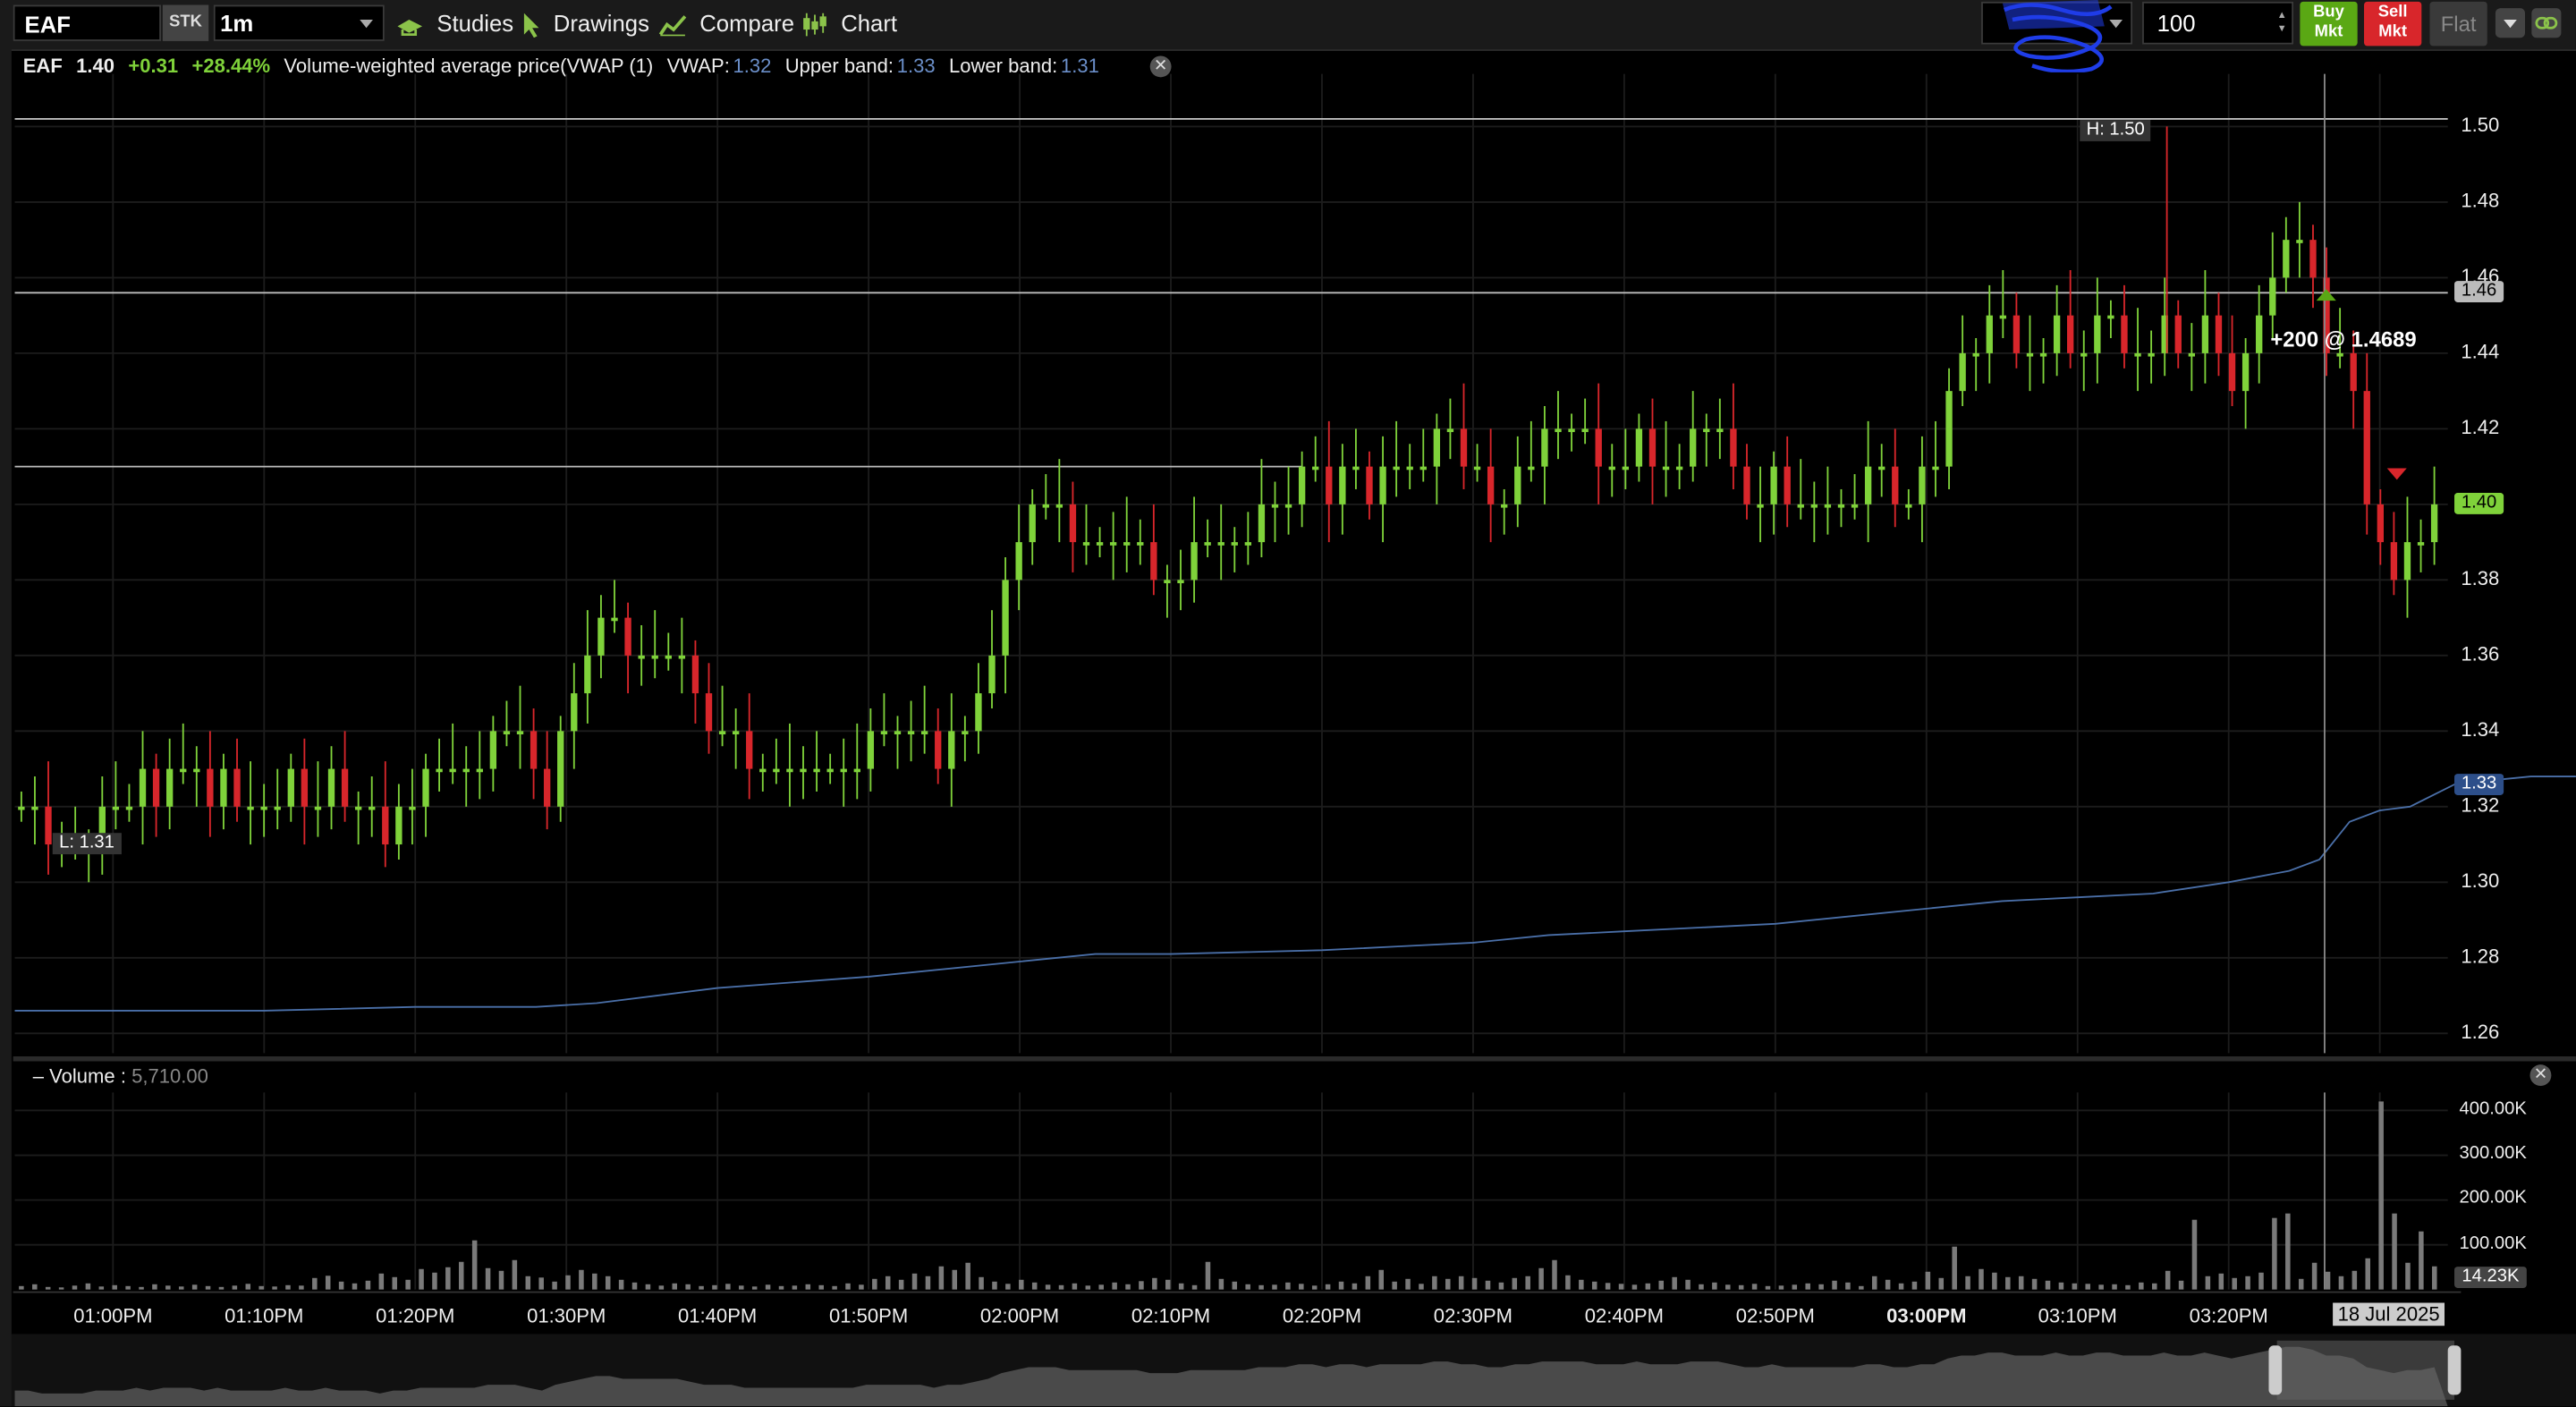 This screenshot has height=1407, width=2576. Describe the element at coordinates (585, 22) in the screenshot. I see `drawings-button: Drawings` at that location.